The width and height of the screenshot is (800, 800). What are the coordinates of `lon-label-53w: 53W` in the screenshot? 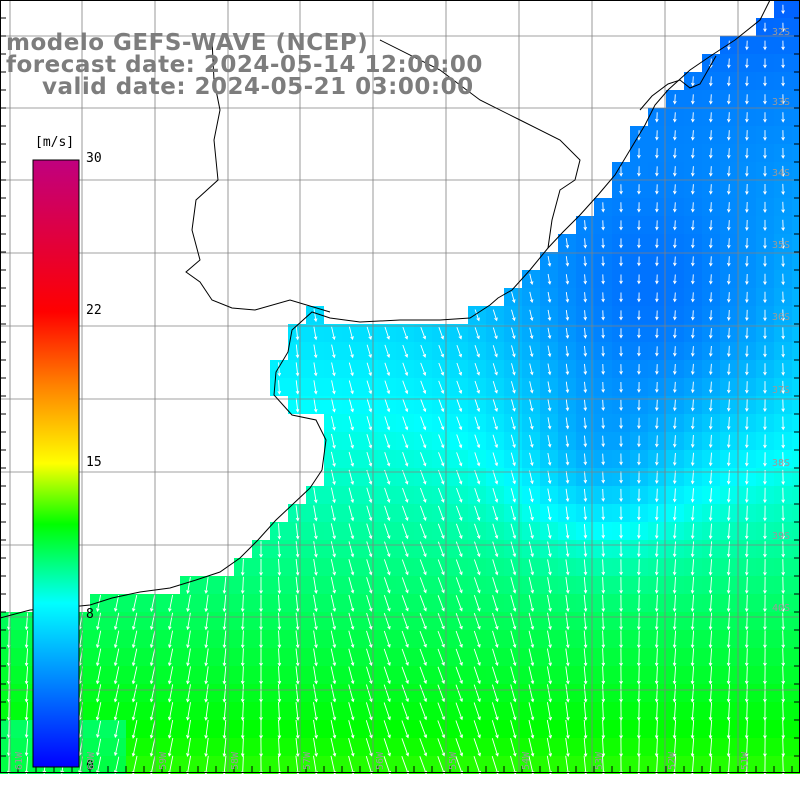 It's located at (599, 760).